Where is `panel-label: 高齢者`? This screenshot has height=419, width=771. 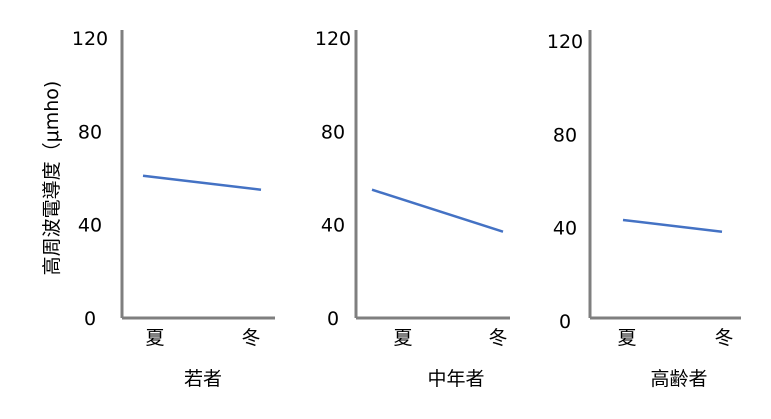 panel-label: 高齢者 is located at coordinates (678, 379).